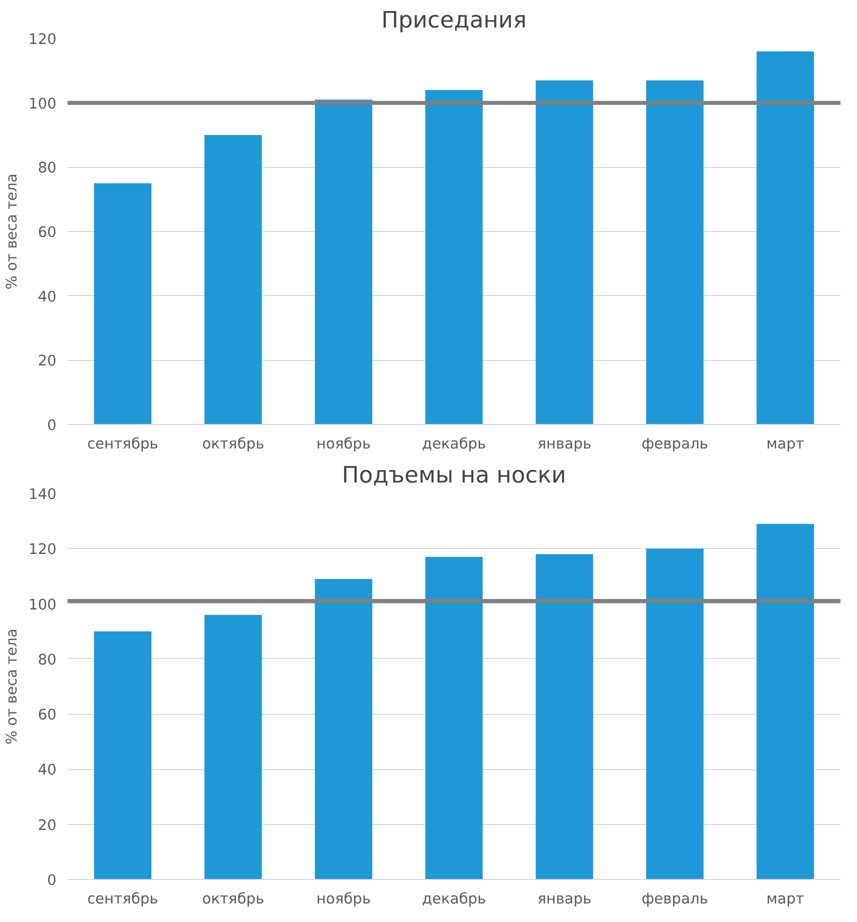 This screenshot has width=857, height=922. Describe the element at coordinates (454, 475) in the screenshot. I see `chart-title: Подъемы на носки` at that location.